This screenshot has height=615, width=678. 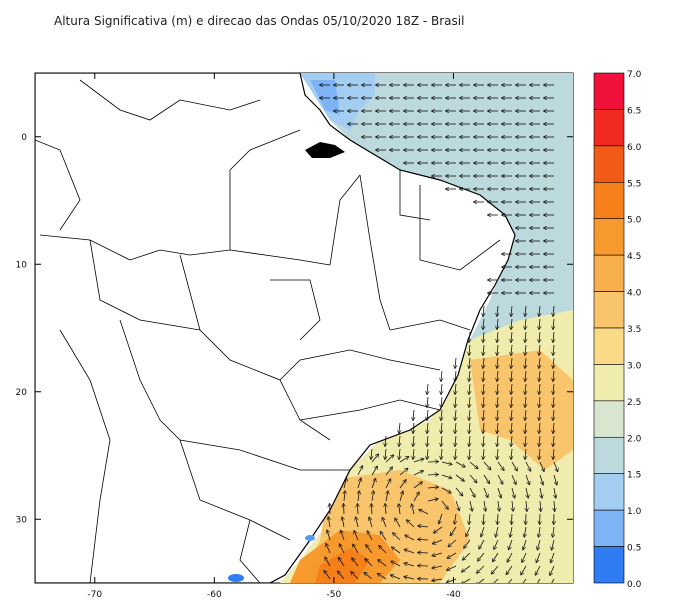 What do you see at coordinates (634, 184) in the screenshot?
I see `colorbar-label: 5.5` at bounding box center [634, 184].